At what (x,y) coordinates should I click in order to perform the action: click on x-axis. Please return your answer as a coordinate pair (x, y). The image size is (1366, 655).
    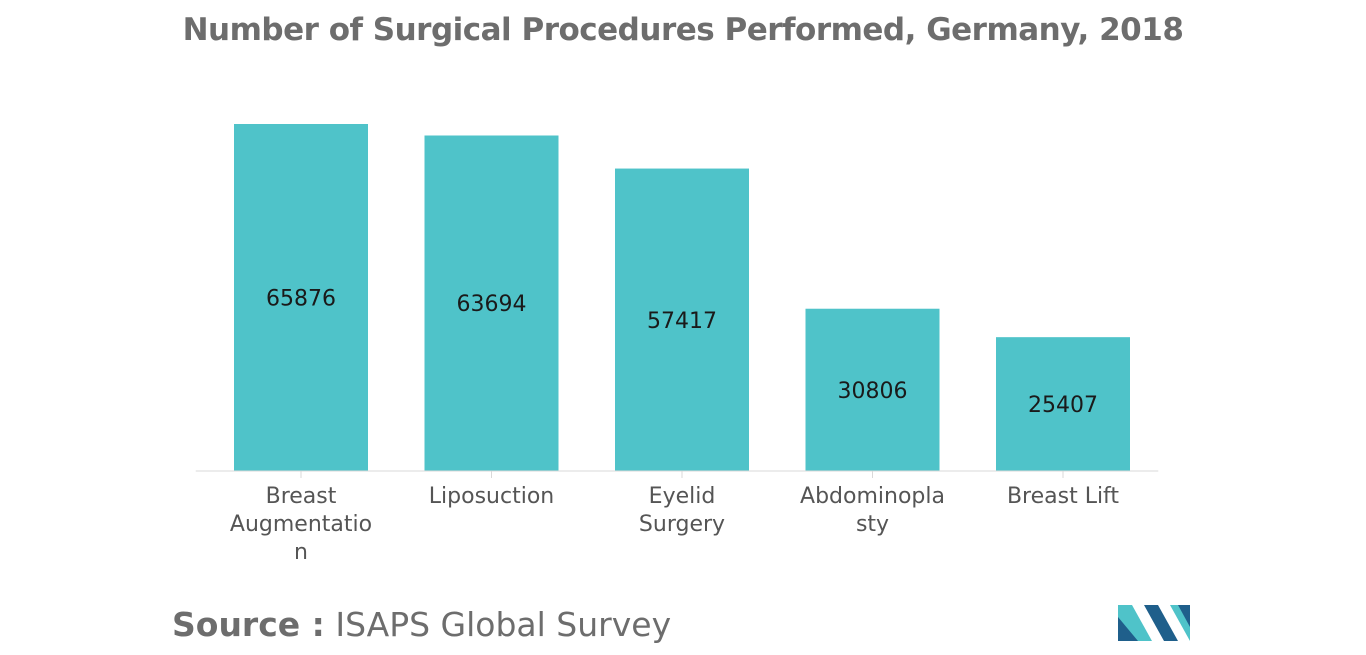
    Looking at the image, I should click on (677, 474).